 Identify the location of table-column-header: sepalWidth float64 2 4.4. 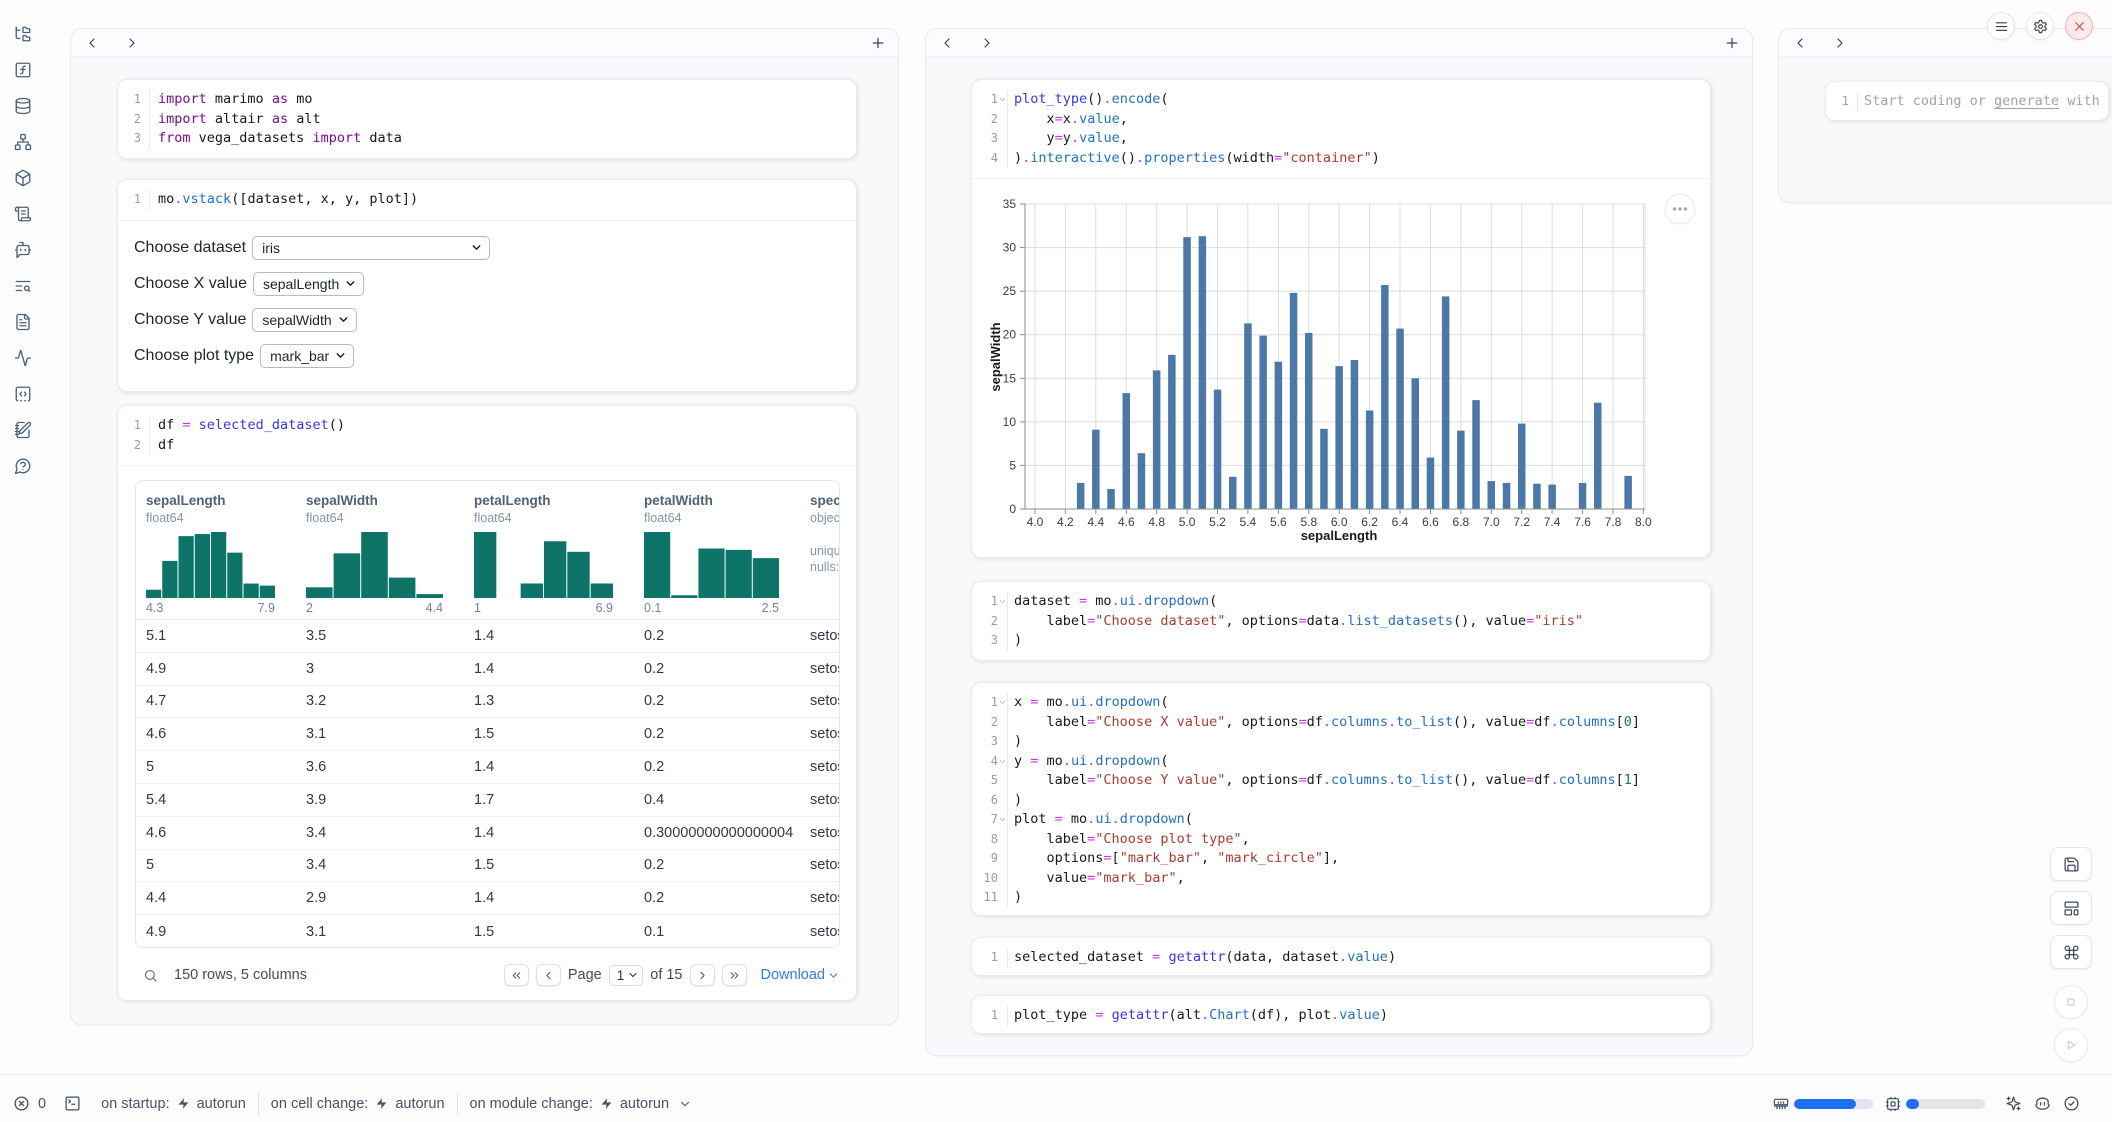
(380, 550).